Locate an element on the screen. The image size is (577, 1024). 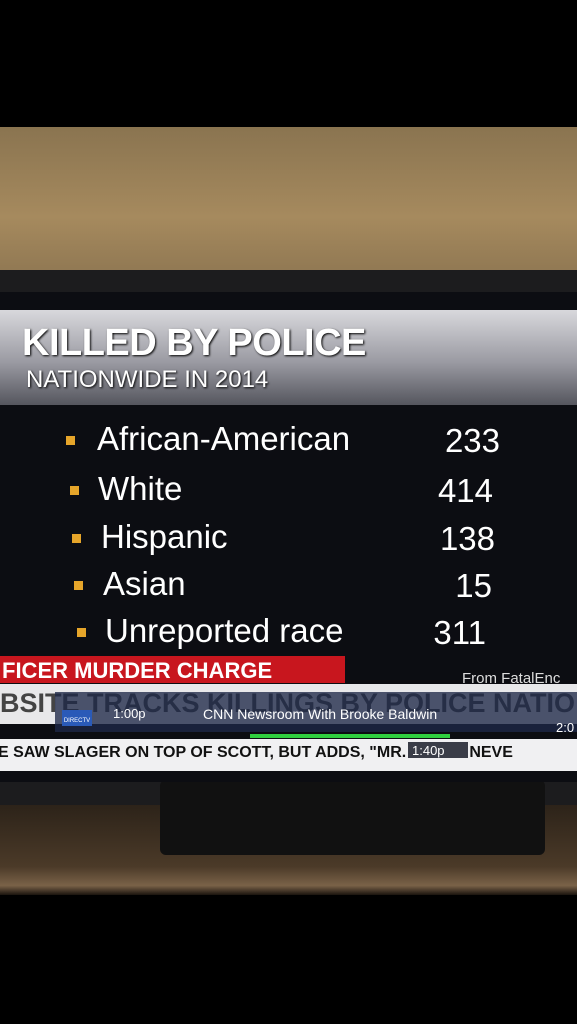
item-value: 233 is located at coordinates (472, 440).